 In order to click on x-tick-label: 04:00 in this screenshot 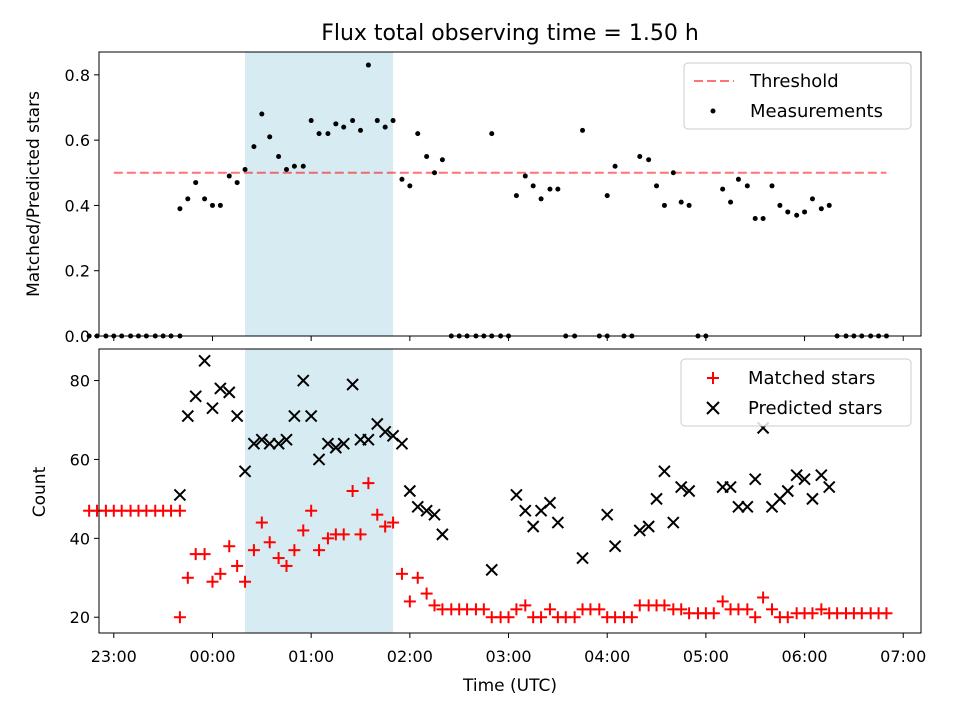, I will do `click(607, 656)`.